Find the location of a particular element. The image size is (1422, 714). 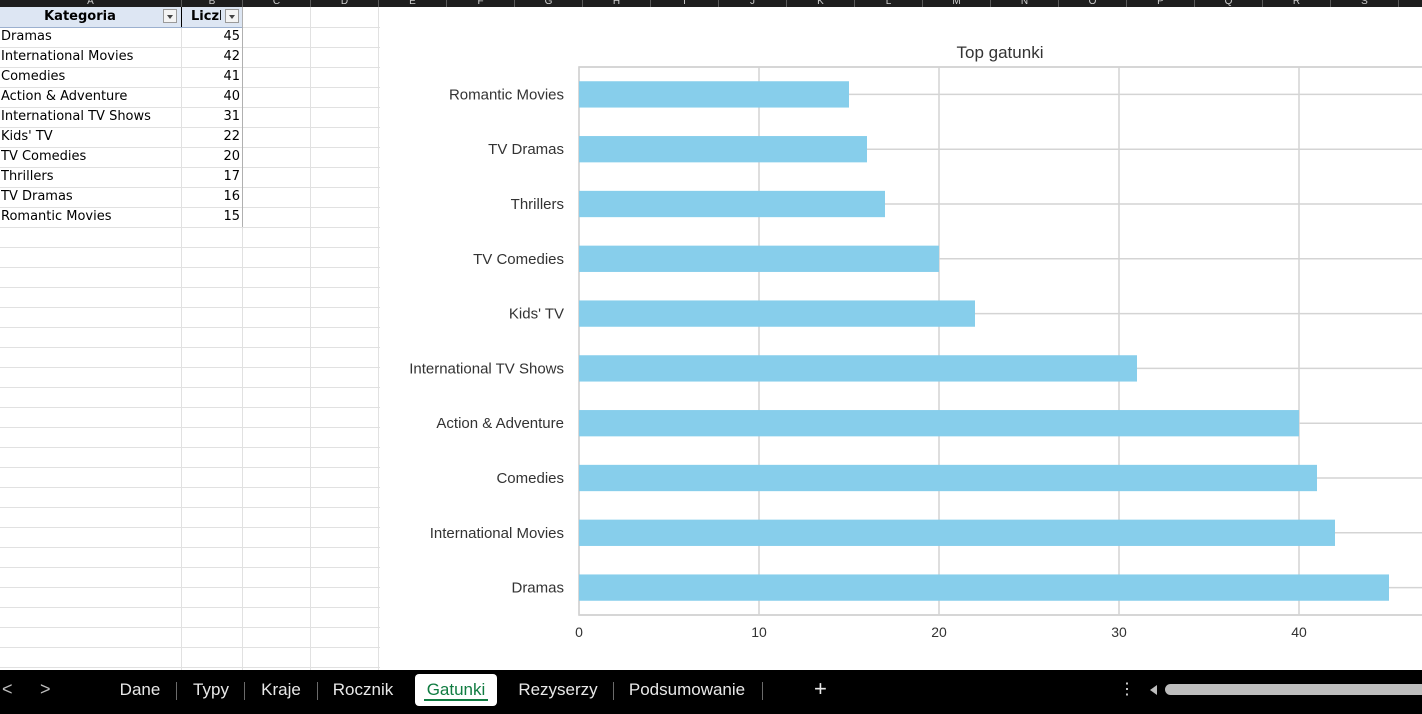

prev-sheet-button: < is located at coordinates (7, 689).